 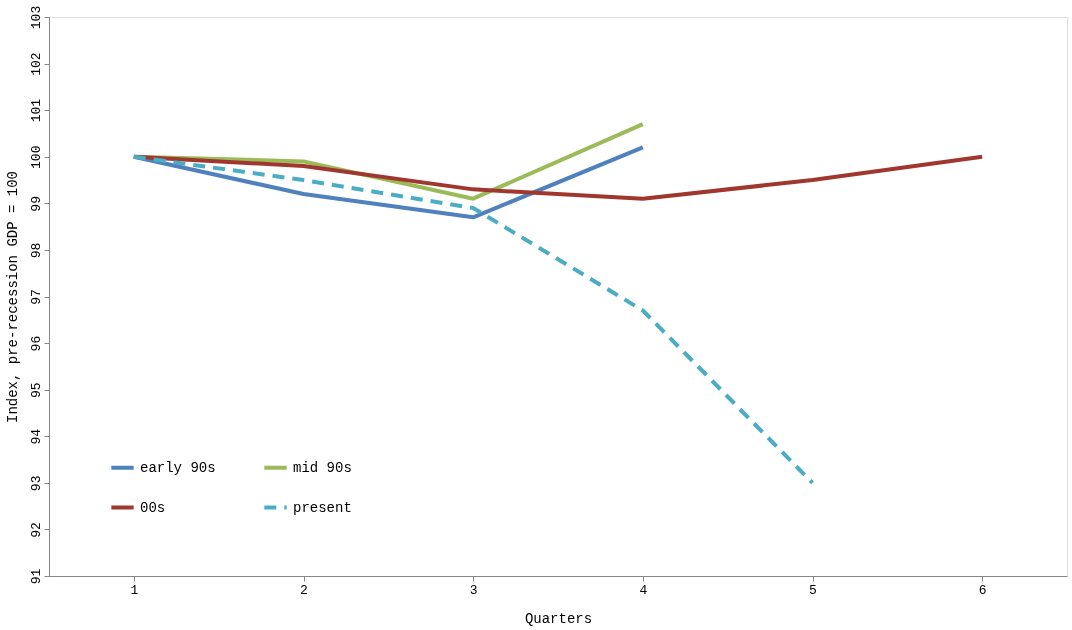 What do you see at coordinates (36, 530) in the screenshot?
I see `y-tick-label: 92` at bounding box center [36, 530].